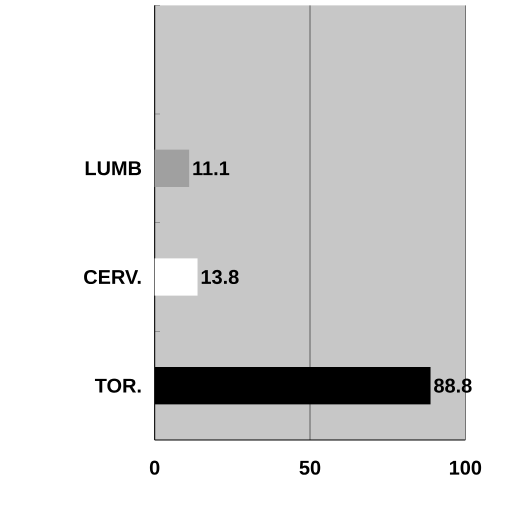 The image size is (509, 512). Describe the element at coordinates (211, 168) in the screenshot. I see `data-label: 11.1` at that location.